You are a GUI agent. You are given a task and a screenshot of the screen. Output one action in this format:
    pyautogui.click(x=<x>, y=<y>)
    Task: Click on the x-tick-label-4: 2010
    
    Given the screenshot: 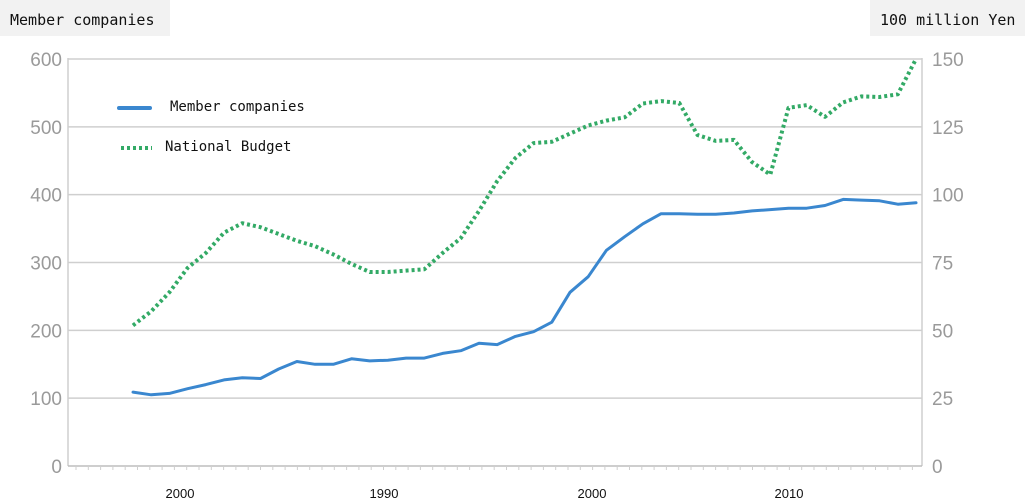 What is the action you would take?
    pyautogui.click(x=789, y=493)
    